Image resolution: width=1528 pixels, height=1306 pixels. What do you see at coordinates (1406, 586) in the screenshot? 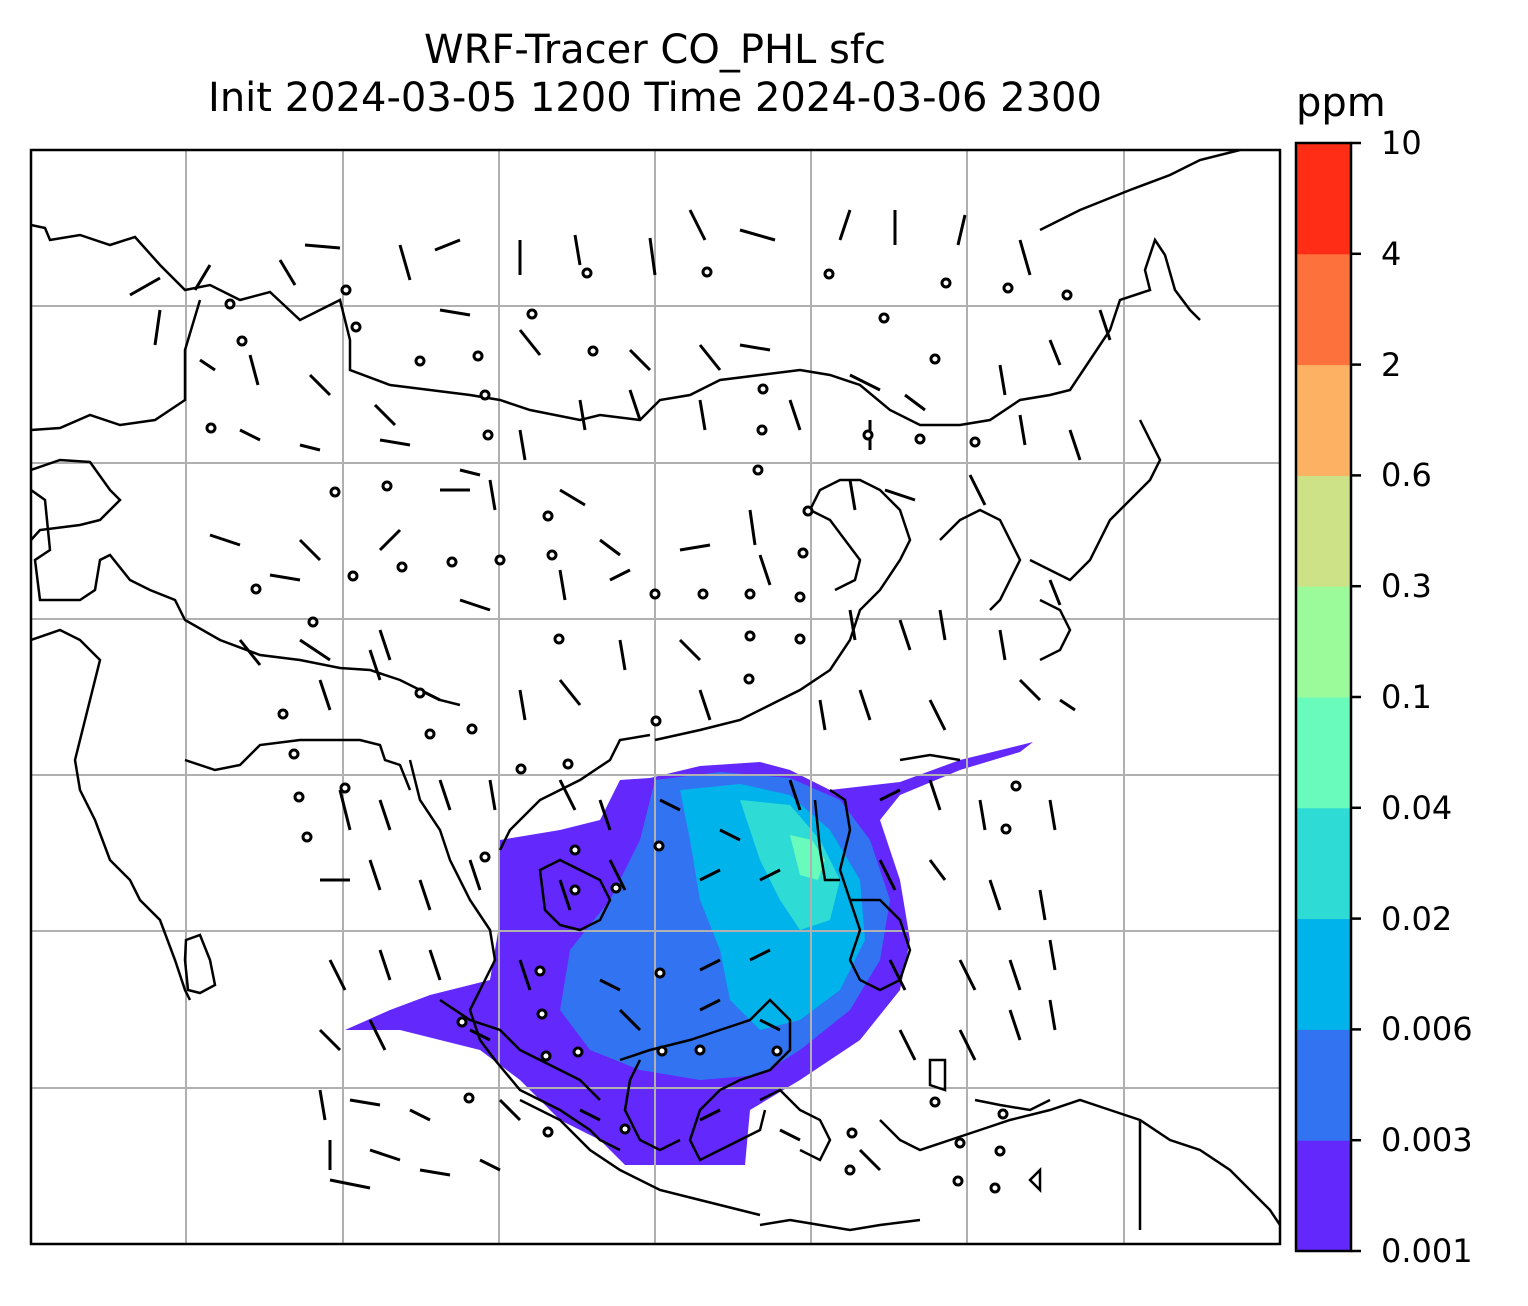
I see `colorbar-tick-label: 0.3` at bounding box center [1406, 586].